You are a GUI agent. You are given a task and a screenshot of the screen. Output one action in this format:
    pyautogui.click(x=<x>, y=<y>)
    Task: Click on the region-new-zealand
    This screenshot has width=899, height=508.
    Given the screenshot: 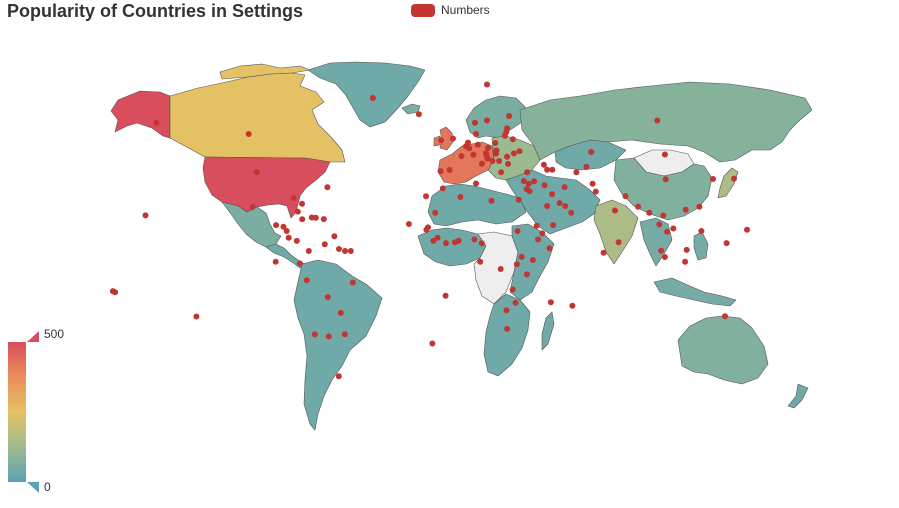 What is the action you would take?
    pyautogui.click(x=798, y=396)
    